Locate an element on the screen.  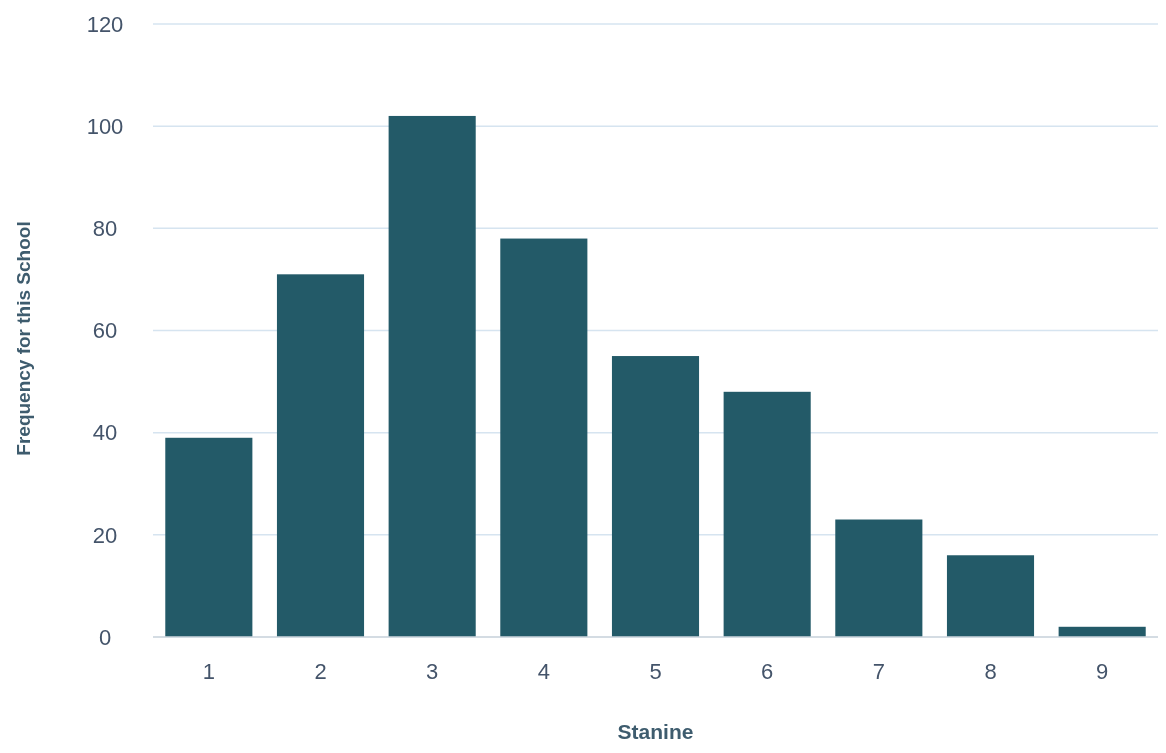
x-tick-label: 7 is located at coordinates (878, 671).